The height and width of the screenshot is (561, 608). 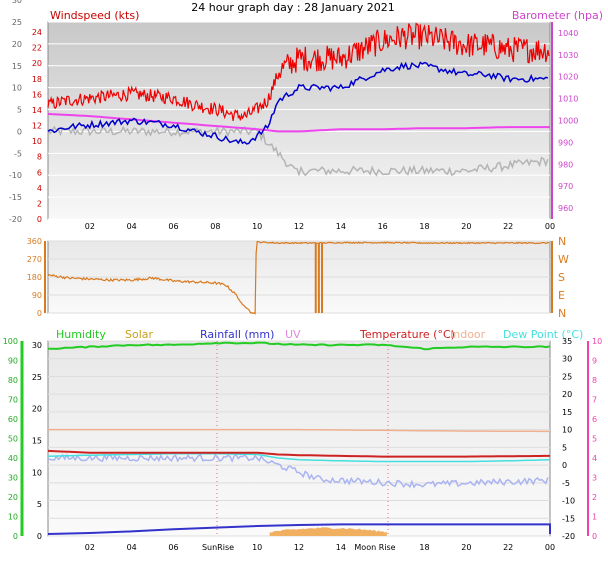 What do you see at coordinates (37, 110) in the screenshot?
I see `tick-label: 14` at bounding box center [37, 110].